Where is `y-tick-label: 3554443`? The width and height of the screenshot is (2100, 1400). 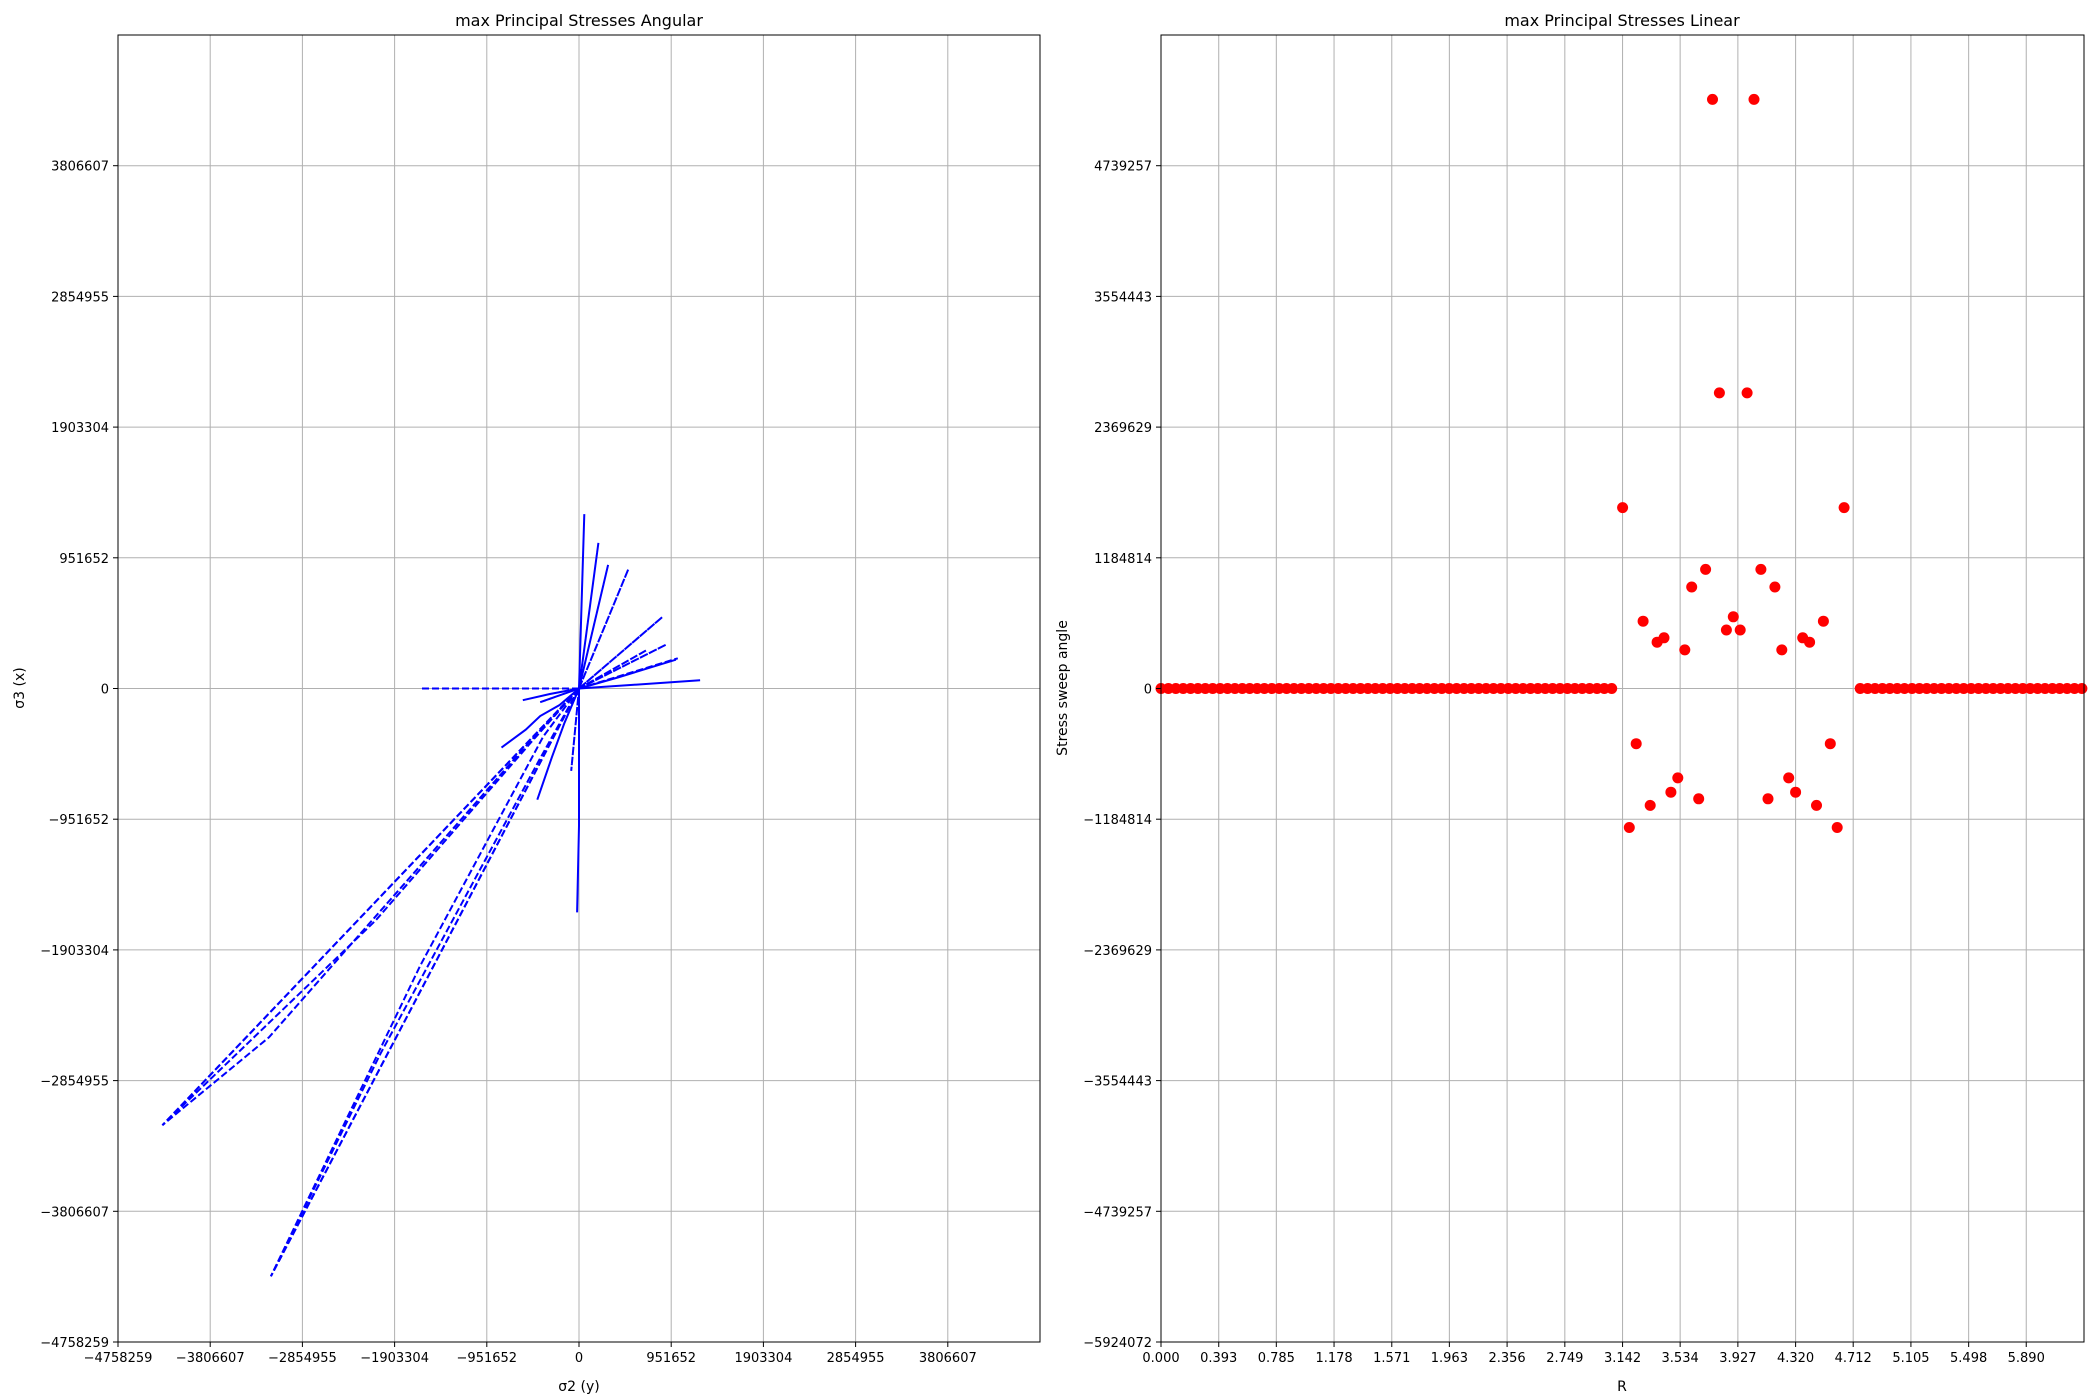
y-tick-label: 3554443 is located at coordinates (1123, 297).